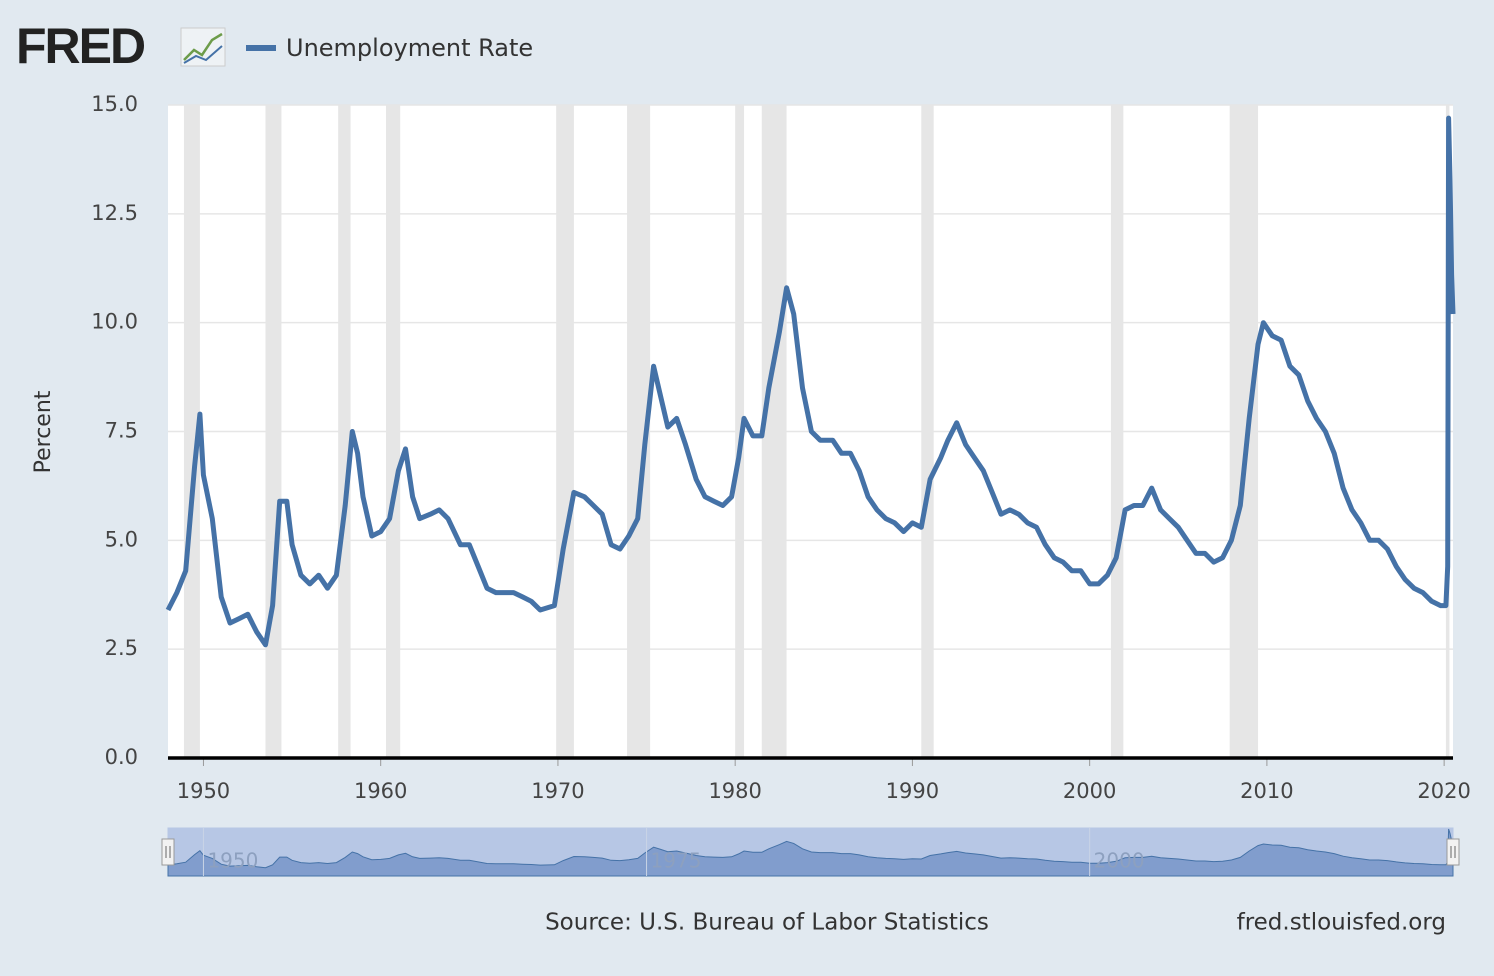  I want to click on x-tick-label: 1960, so click(380, 791).